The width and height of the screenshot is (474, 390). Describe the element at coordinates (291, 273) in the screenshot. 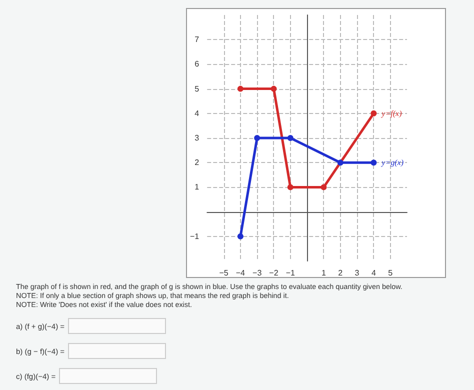

I see `x-tick-label: −1` at that location.